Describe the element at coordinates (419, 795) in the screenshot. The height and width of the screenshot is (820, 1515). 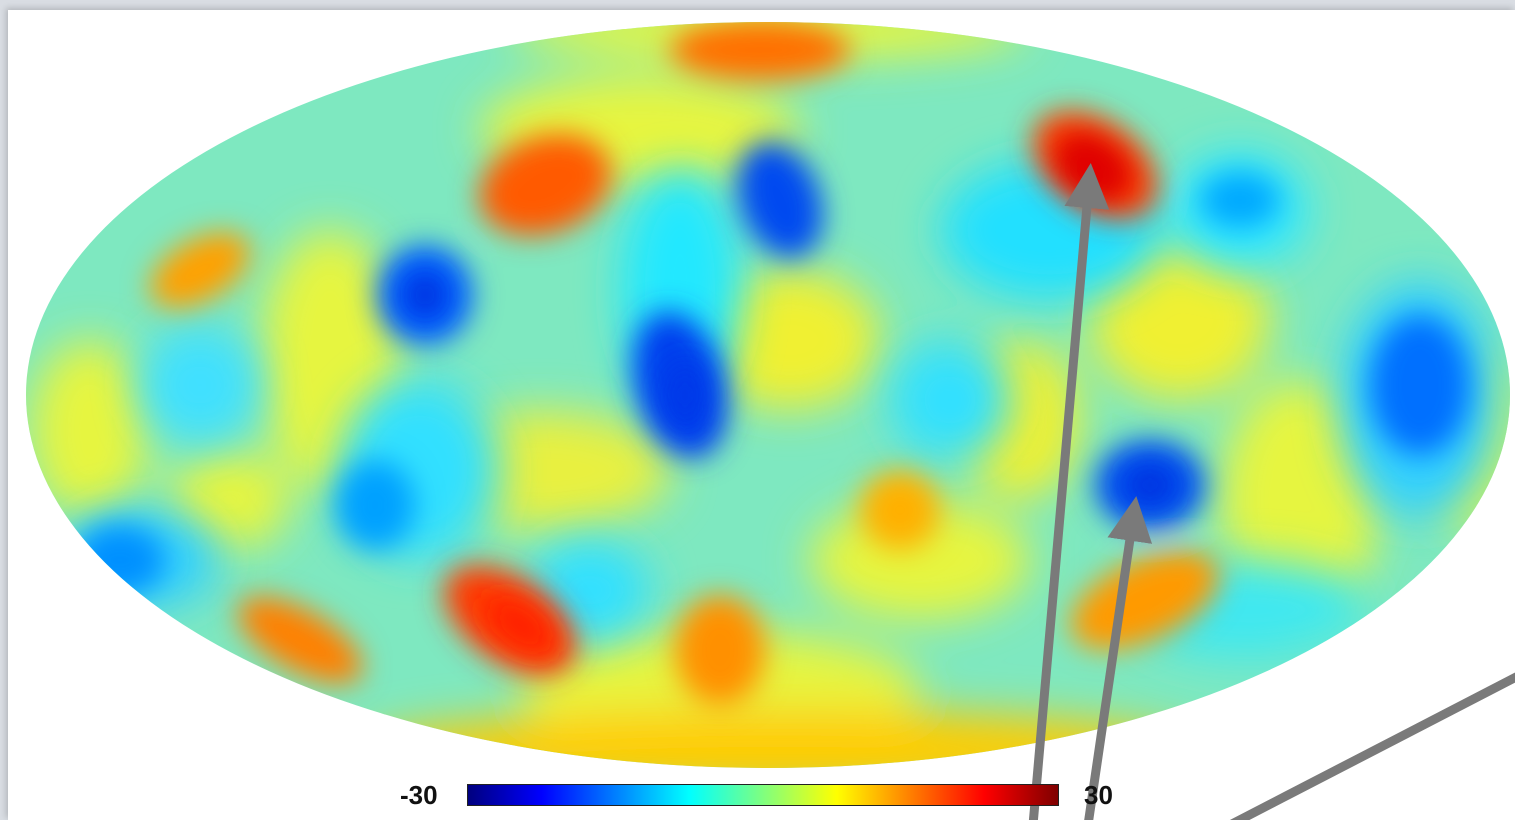
I see `colorbar-min-label: -30` at that location.